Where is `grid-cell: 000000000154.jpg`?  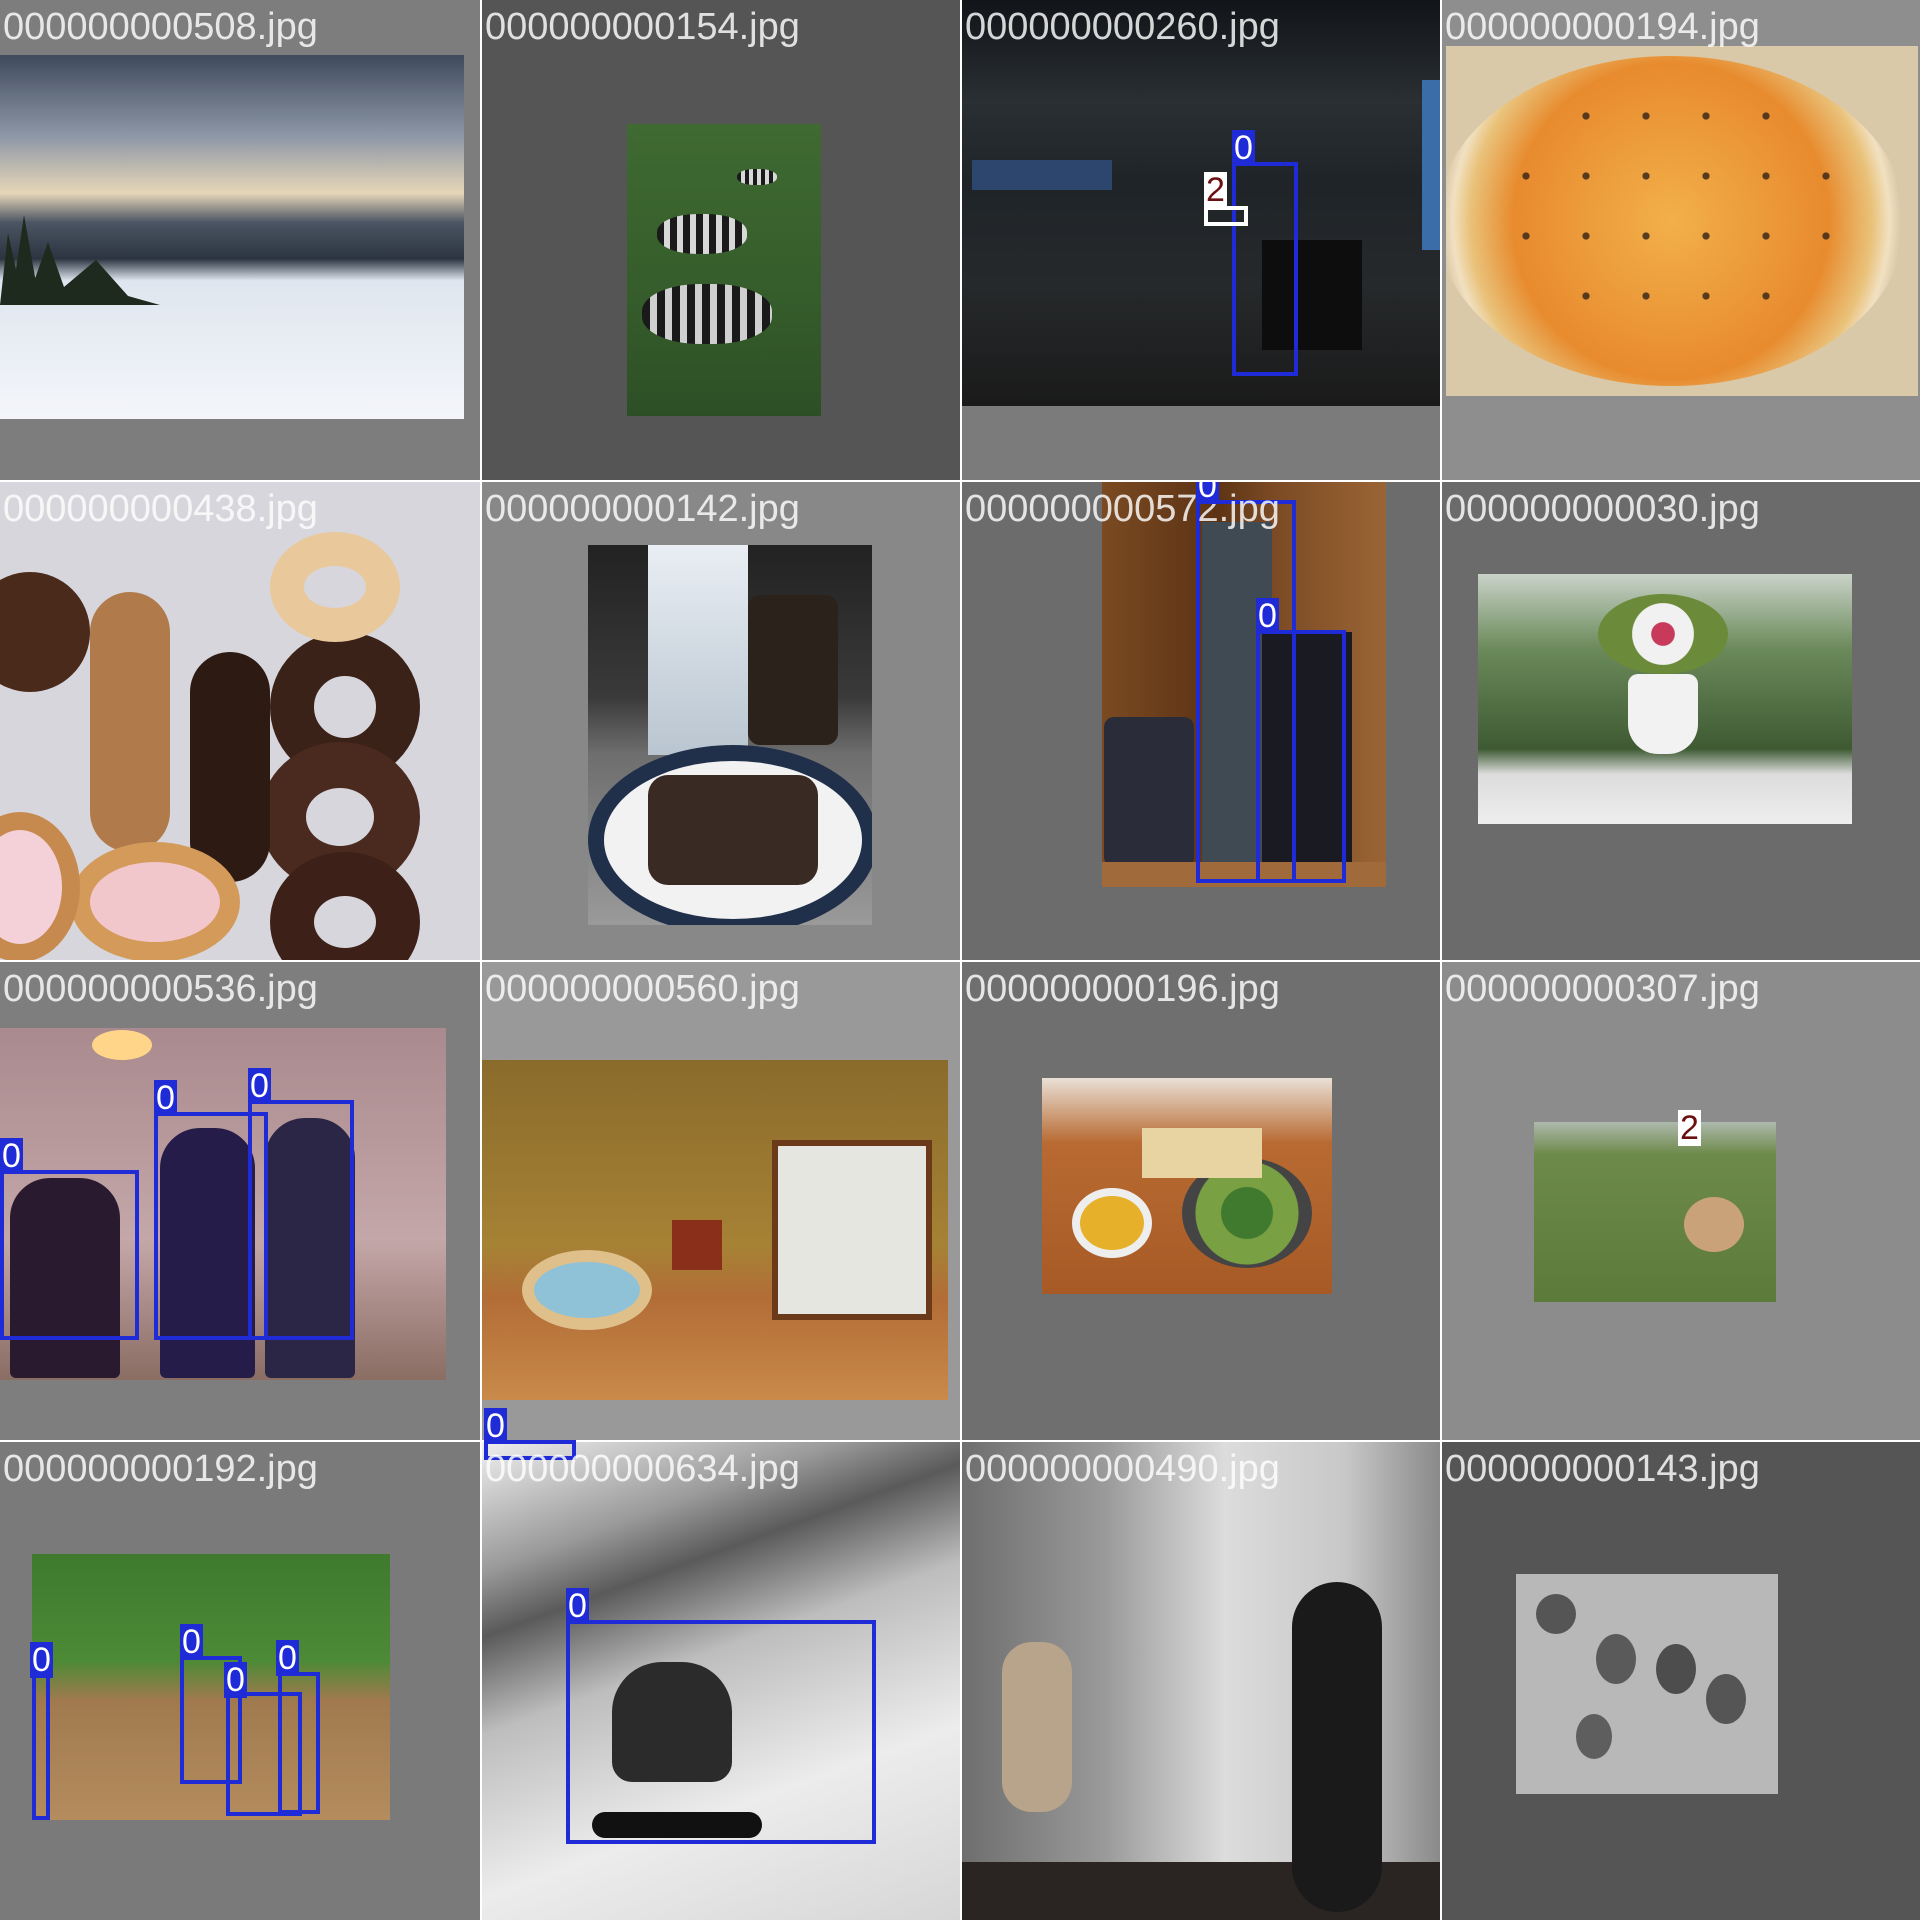 grid-cell: 000000000154.jpg is located at coordinates (721, 240).